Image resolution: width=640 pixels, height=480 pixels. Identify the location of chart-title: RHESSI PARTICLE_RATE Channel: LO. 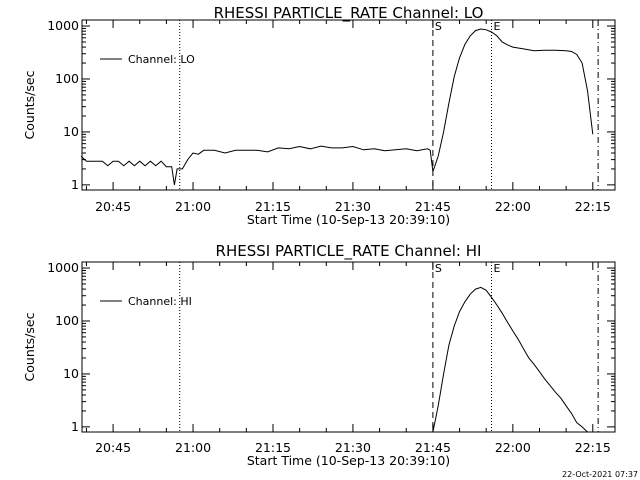
(349, 13).